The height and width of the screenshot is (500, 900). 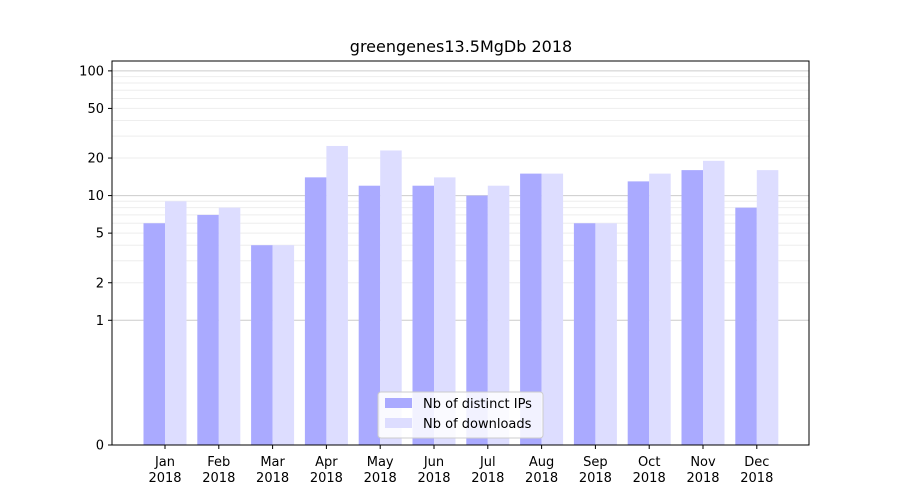 What do you see at coordinates (541, 470) in the screenshot?
I see `x-tick-label: Aug 2018` at bounding box center [541, 470].